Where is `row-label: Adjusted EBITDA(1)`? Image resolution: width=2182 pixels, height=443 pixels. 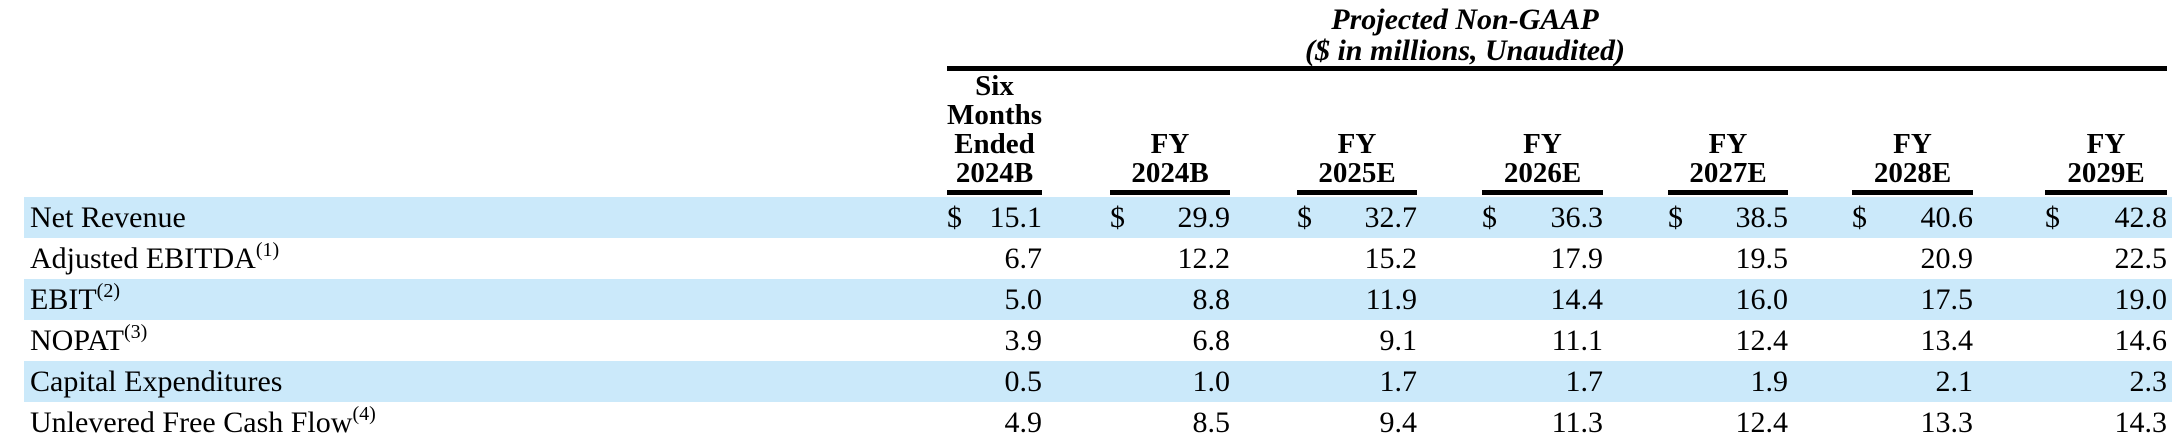
row-label: Adjusted EBITDA(1) is located at coordinates (155, 256).